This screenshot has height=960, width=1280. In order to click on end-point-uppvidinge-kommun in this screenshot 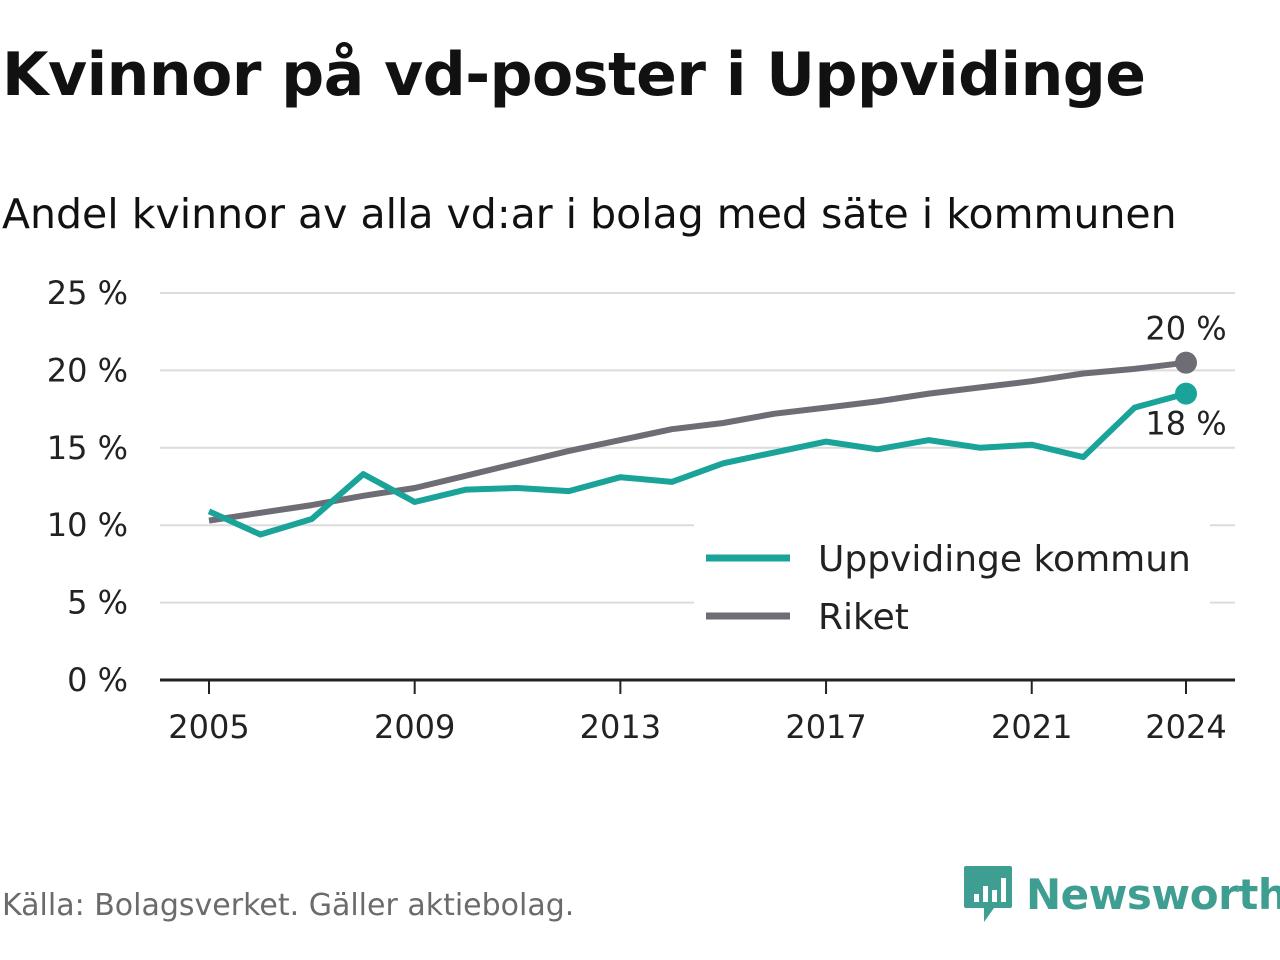, I will do `click(1186, 393)`.